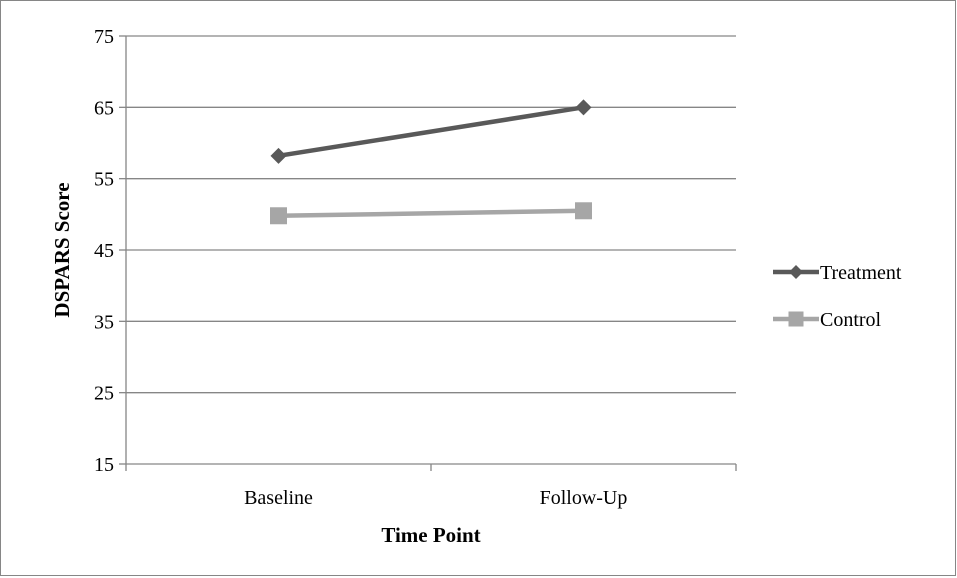 This screenshot has width=957, height=578. Describe the element at coordinates (104, 108) in the screenshot. I see `y-tick-label: 65` at that location.